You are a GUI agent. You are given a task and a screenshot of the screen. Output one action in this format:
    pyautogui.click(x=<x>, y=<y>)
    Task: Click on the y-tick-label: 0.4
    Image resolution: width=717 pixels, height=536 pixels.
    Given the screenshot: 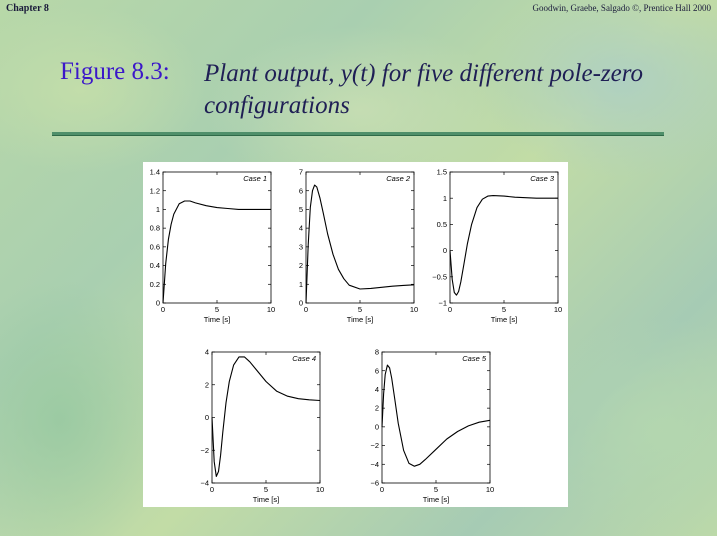 What is the action you would take?
    pyautogui.click(x=155, y=265)
    